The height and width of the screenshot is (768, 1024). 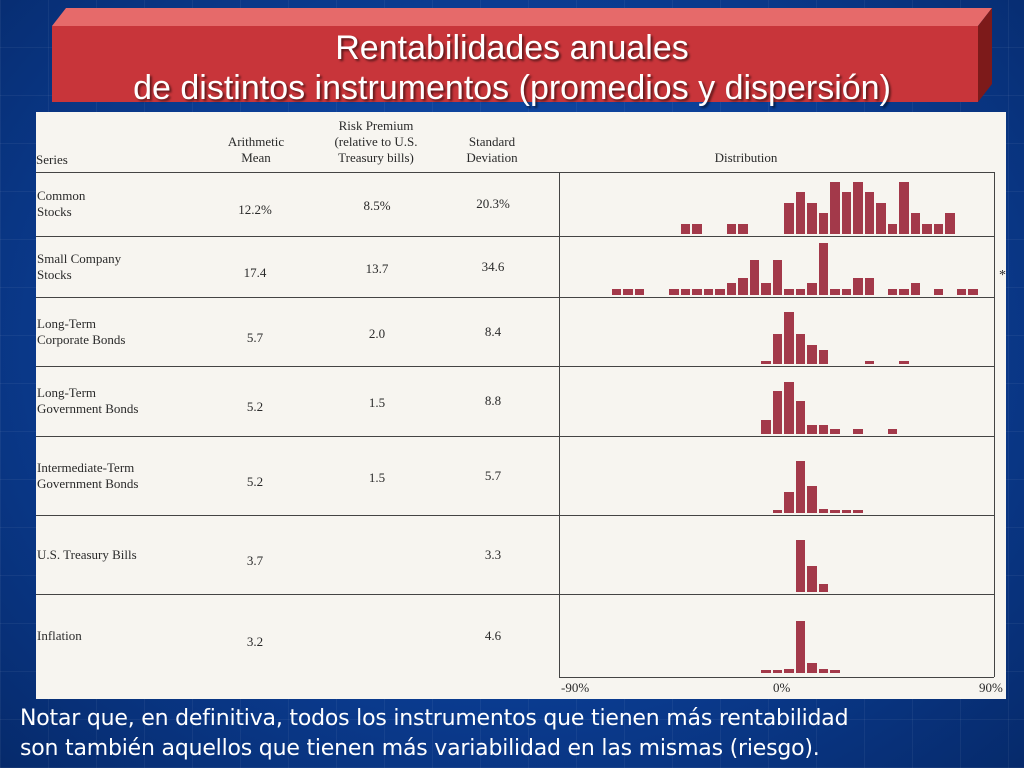 What do you see at coordinates (376, 125) in the screenshot?
I see `header-premium-line1: Risk Premium` at bounding box center [376, 125].